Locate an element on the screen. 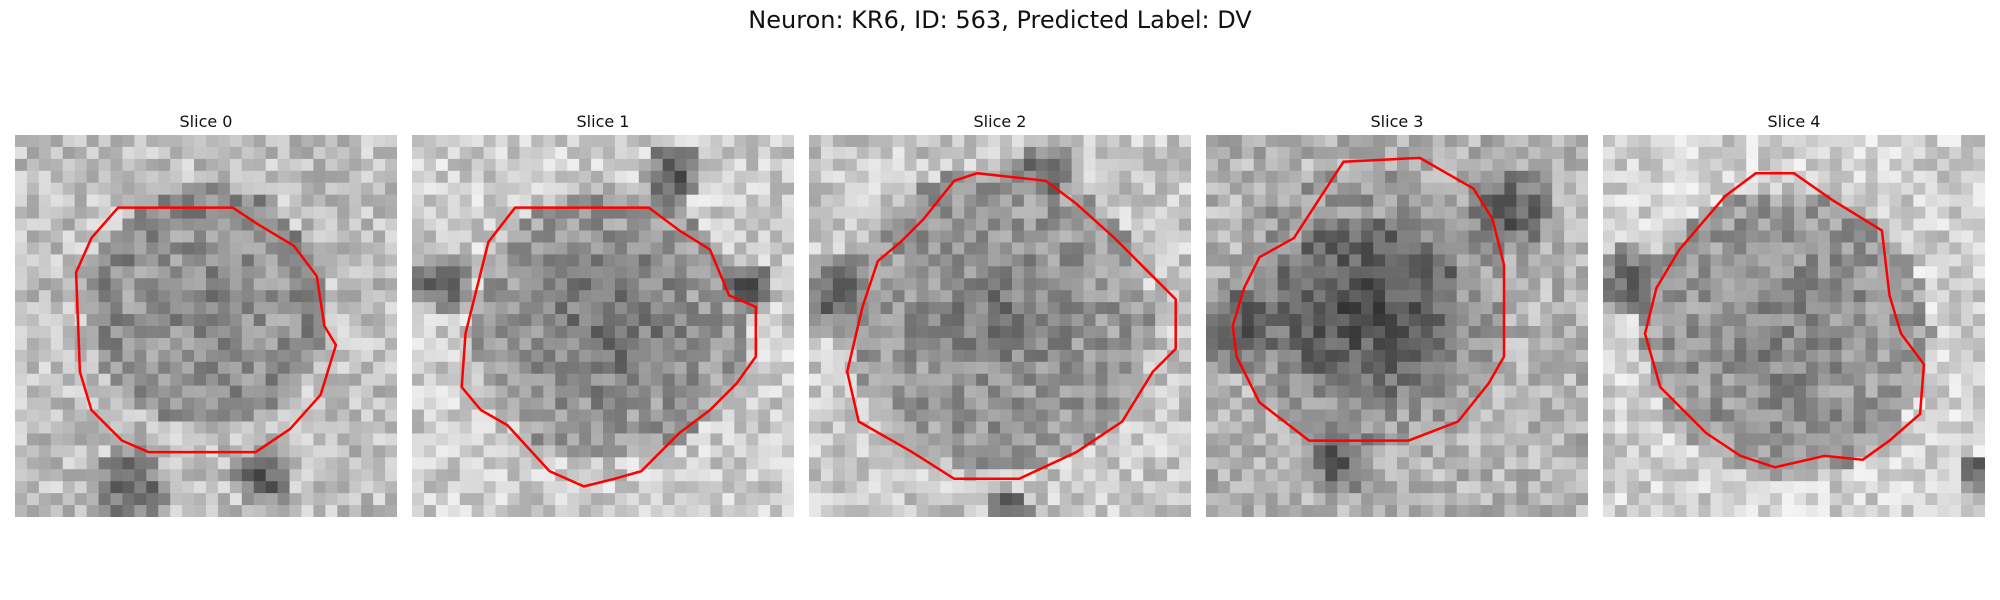 The width and height of the screenshot is (2000, 600). slice-panel-0: Slice 0 is located at coordinates (206, 313).